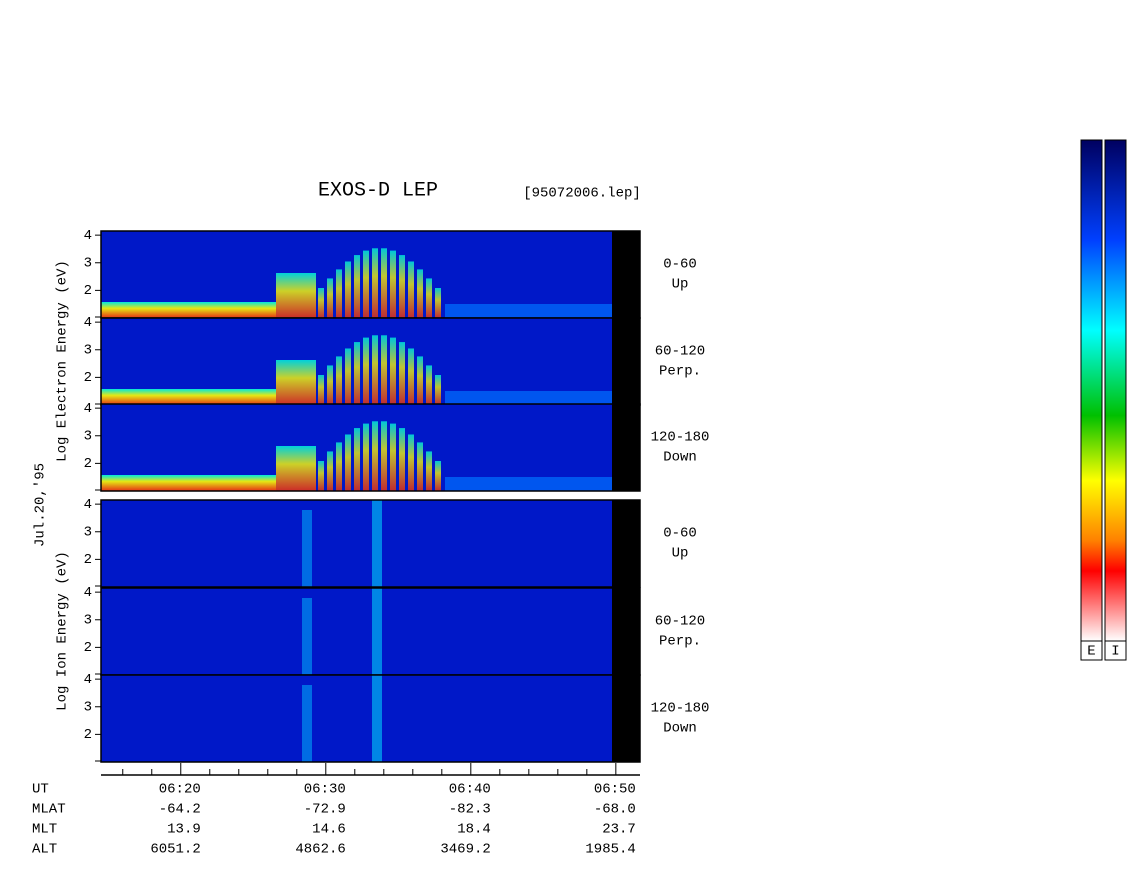  What do you see at coordinates (680, 352) in the screenshot?
I see `angle-label: 60-120` at bounding box center [680, 352].